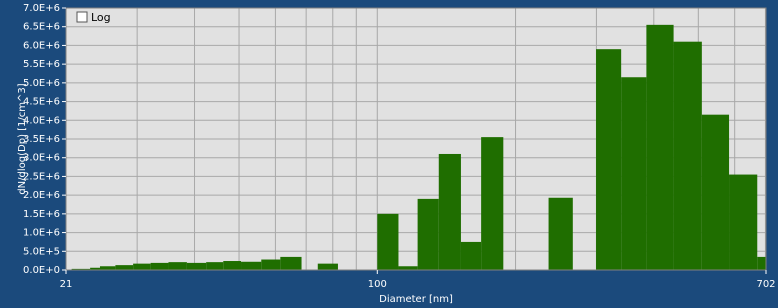 This screenshot has width=778, height=308. I want to click on y-tick-label: 1.0E+6, so click(41, 233).